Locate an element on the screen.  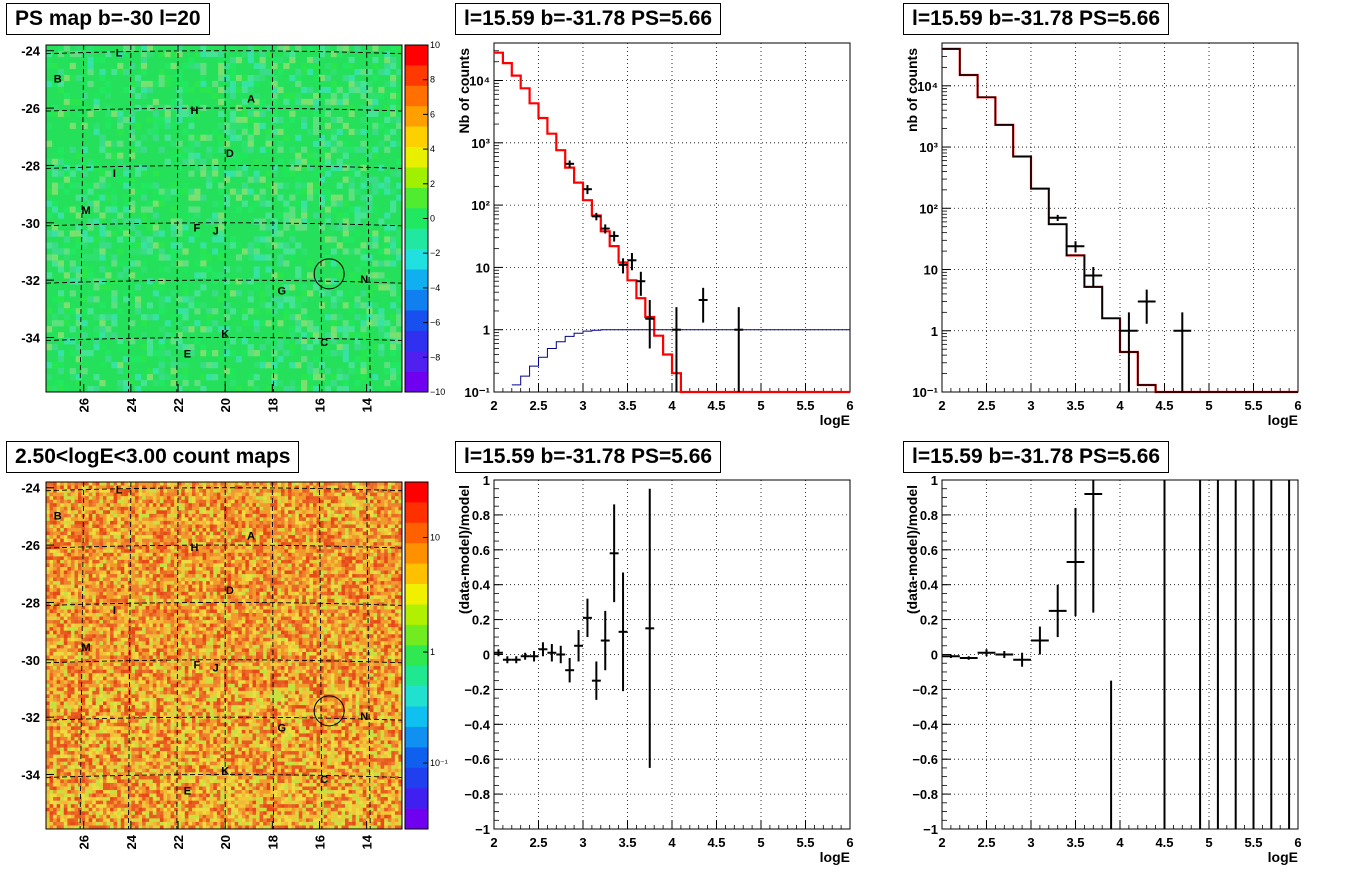
map1-ytick-label: -26 is located at coordinates (30, 108).